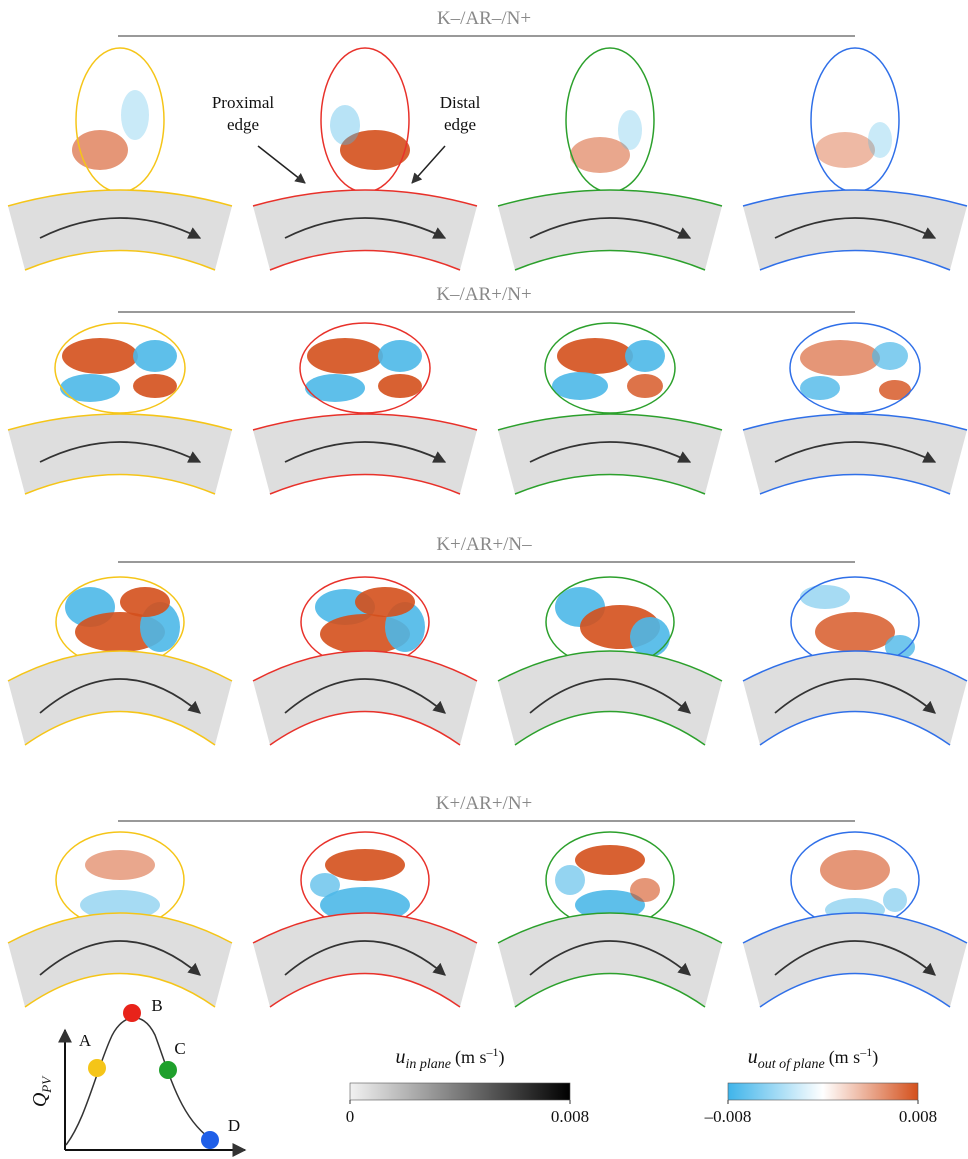 The image size is (968, 1159). What do you see at coordinates (483, 294) in the screenshot?
I see `row-title: K–/AR+/N+` at bounding box center [483, 294].